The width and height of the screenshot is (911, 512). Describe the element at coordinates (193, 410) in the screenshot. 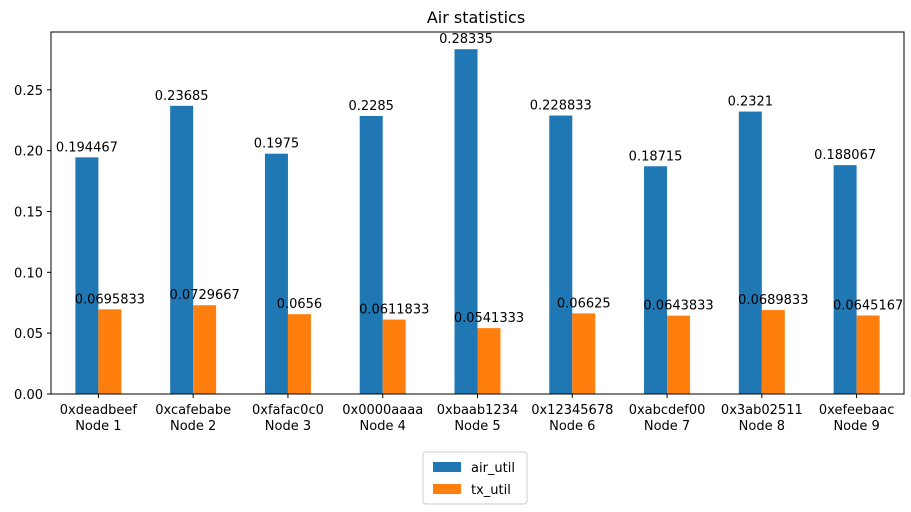

I see `x-tick-label: 0xcafebabe` at that location.